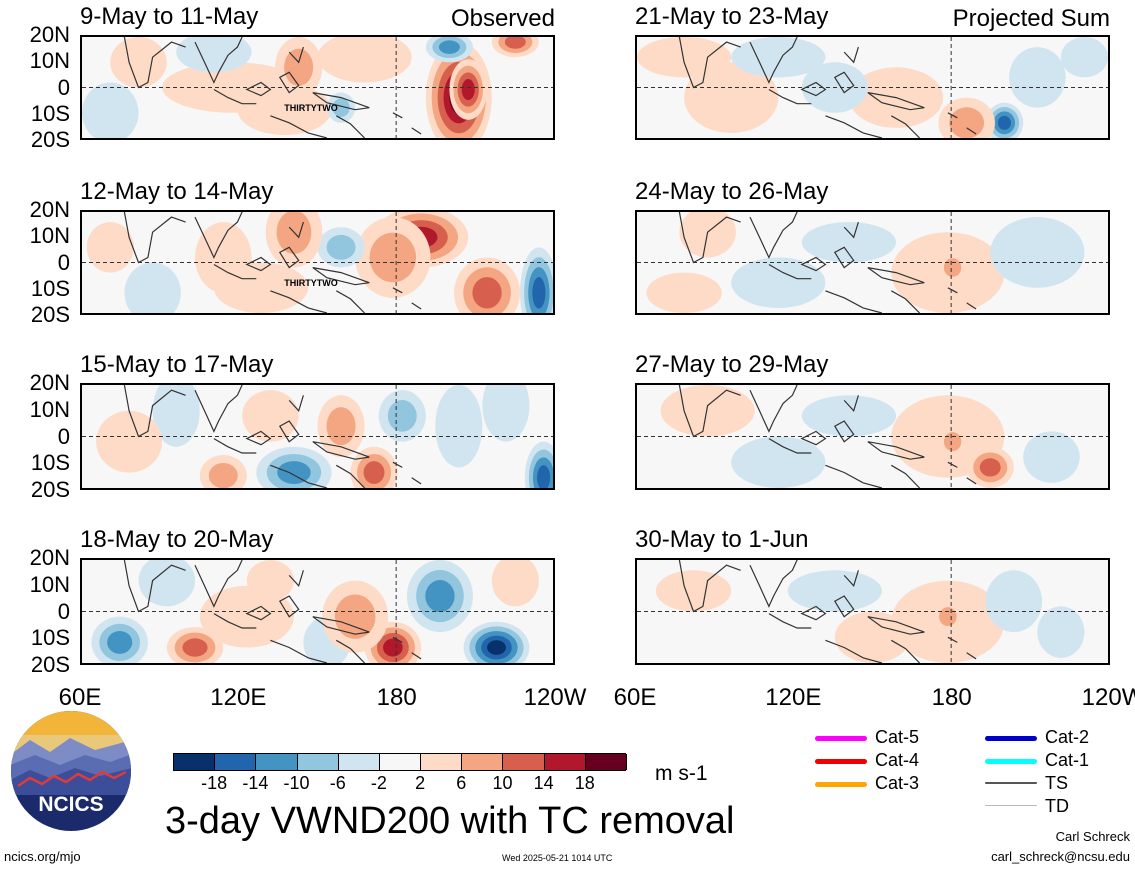 The height and width of the screenshot is (872, 1135). Describe the element at coordinates (897, 737) in the screenshot. I see `tc-legend-label: Cat-5` at that location.